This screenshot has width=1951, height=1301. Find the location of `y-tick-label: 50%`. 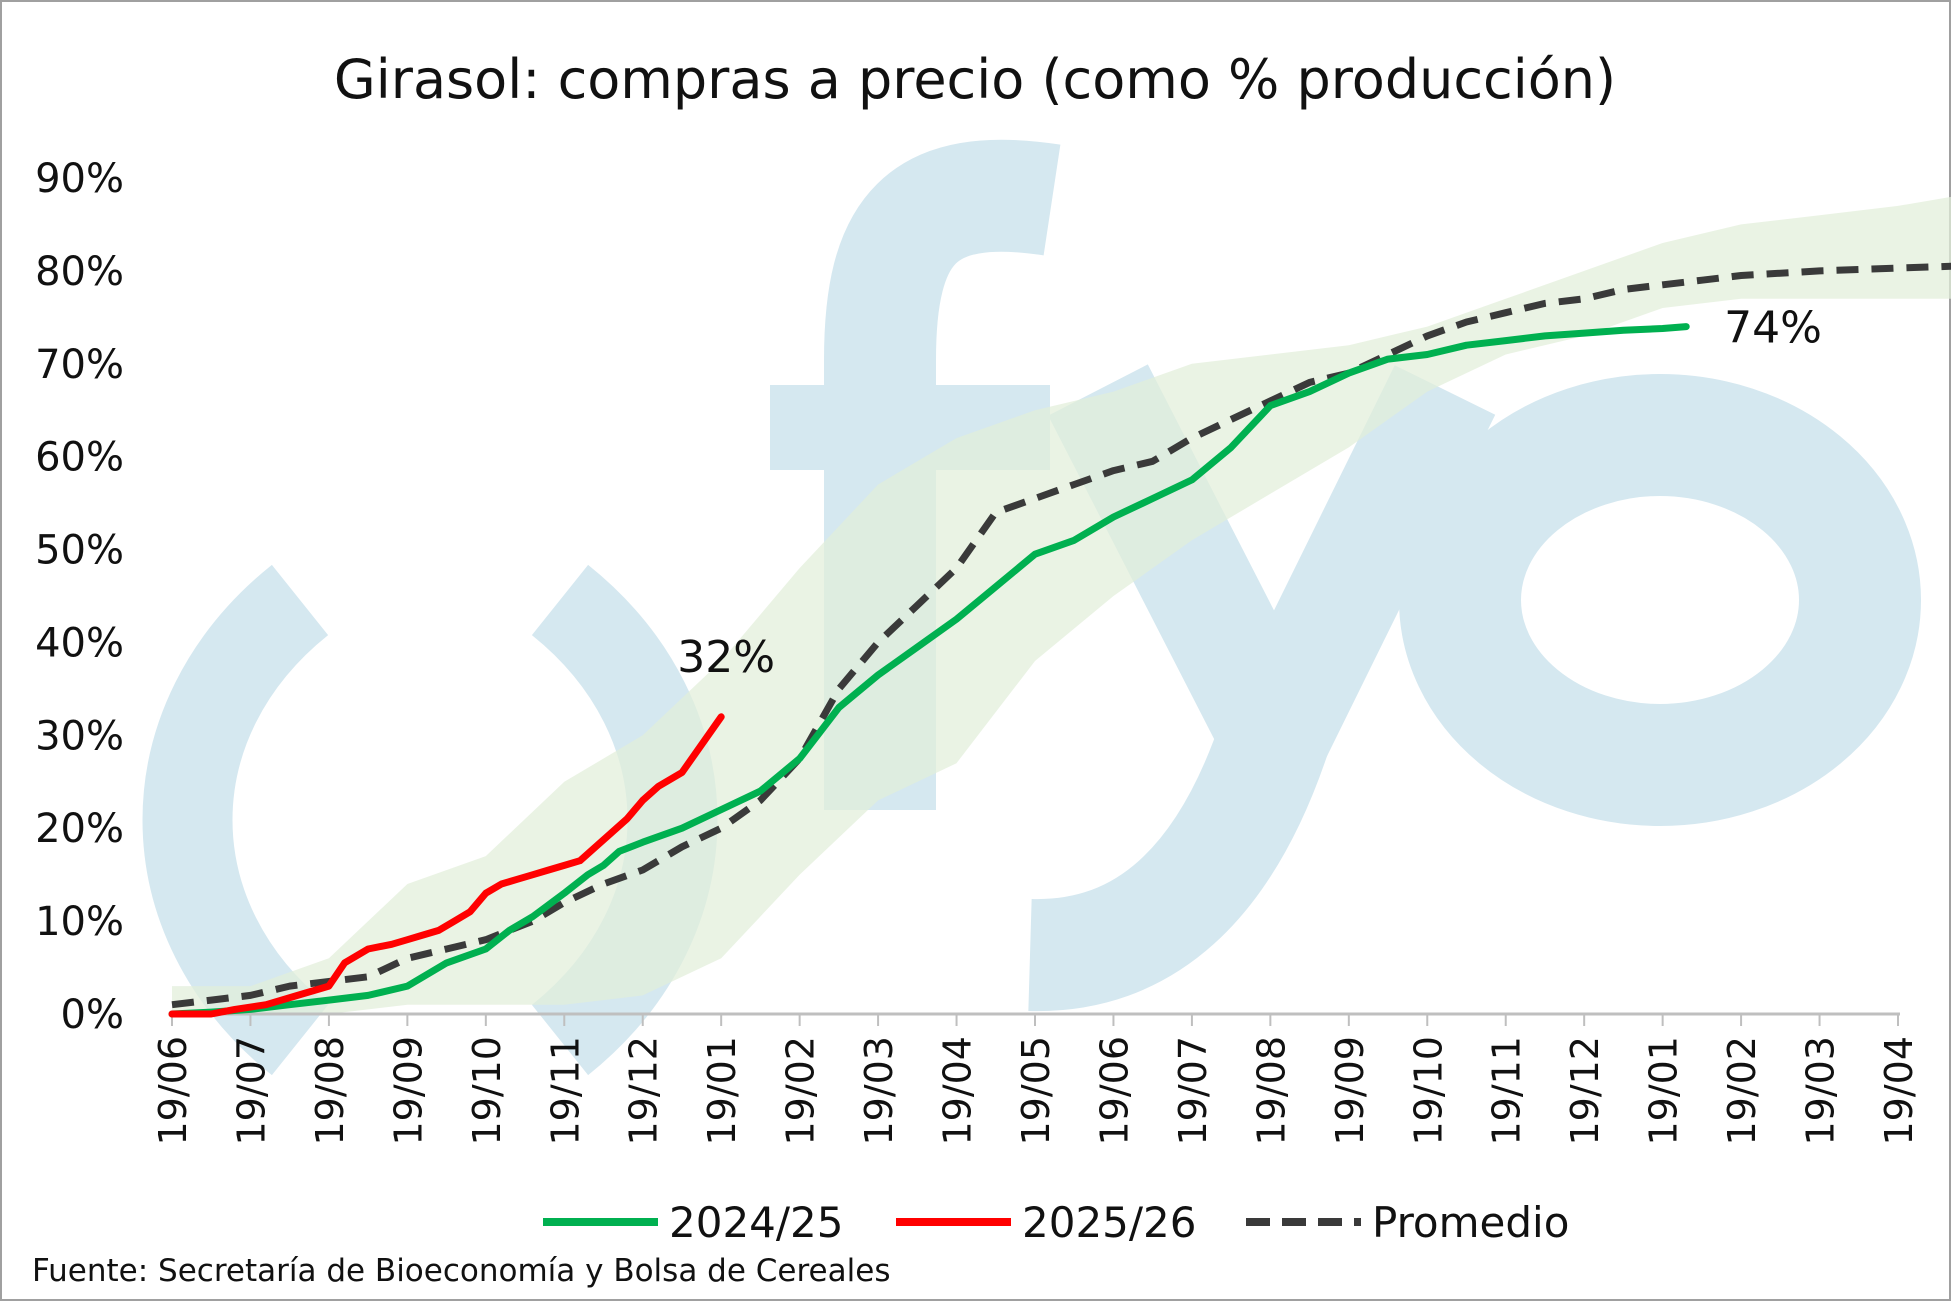

y-tick-label: 50% is located at coordinates (79, 551).